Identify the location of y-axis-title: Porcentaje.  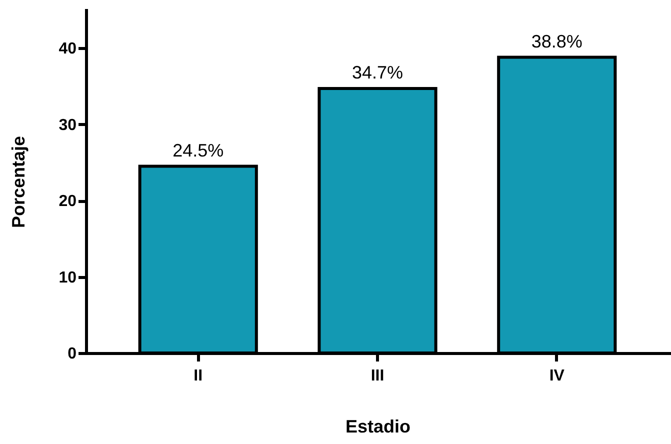
(18, 182).